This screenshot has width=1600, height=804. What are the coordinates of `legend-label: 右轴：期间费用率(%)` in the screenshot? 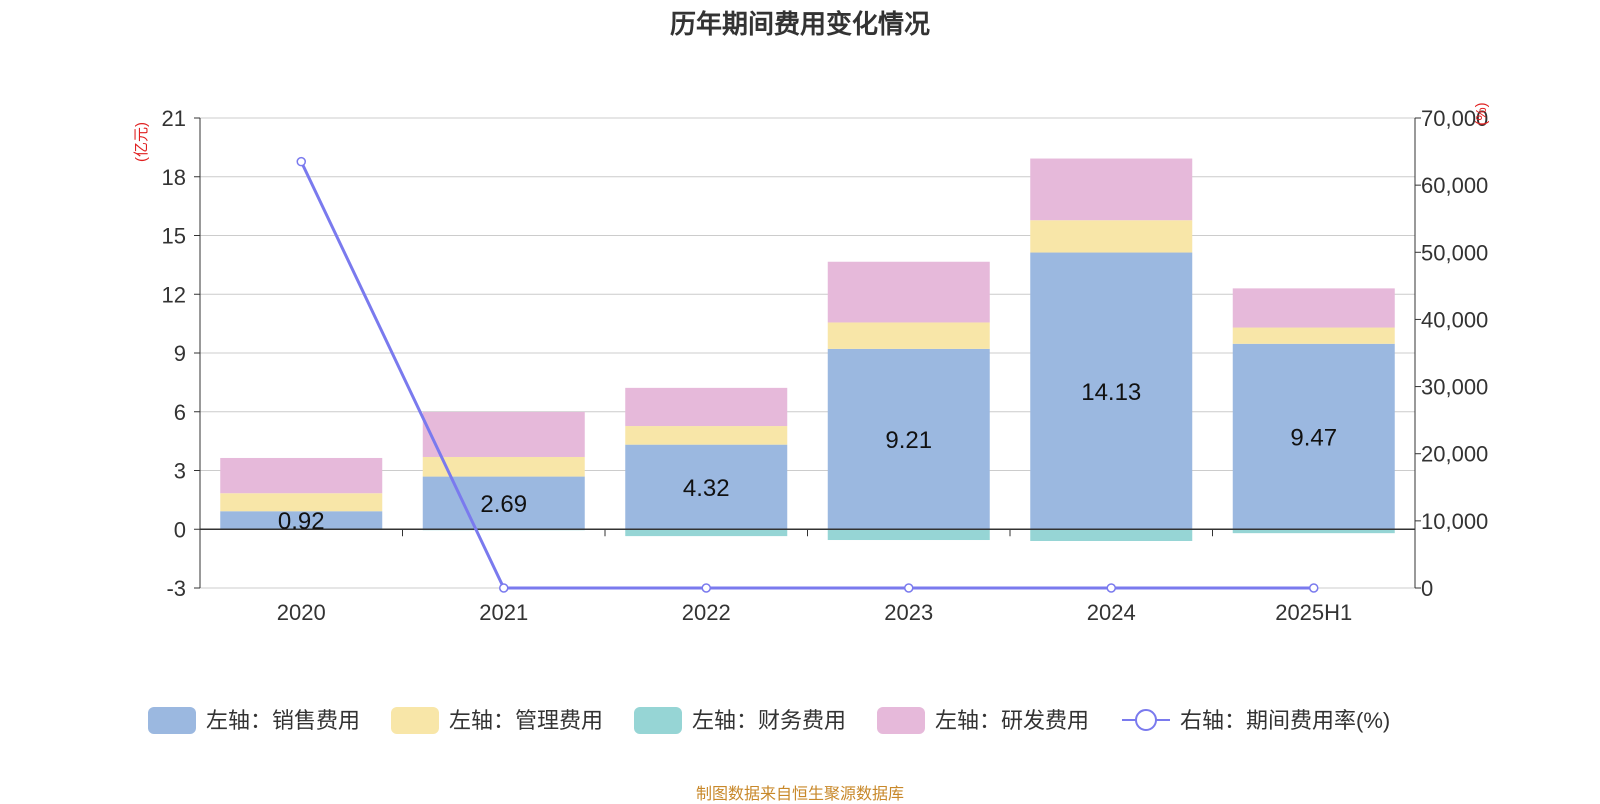 It's located at (1285, 720).